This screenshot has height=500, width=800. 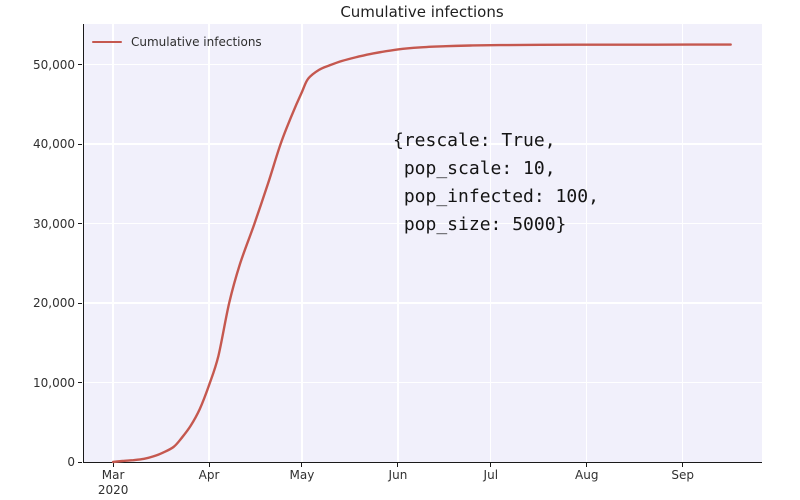 What do you see at coordinates (398, 475) in the screenshot?
I see `x-tick-label: Jun` at bounding box center [398, 475].